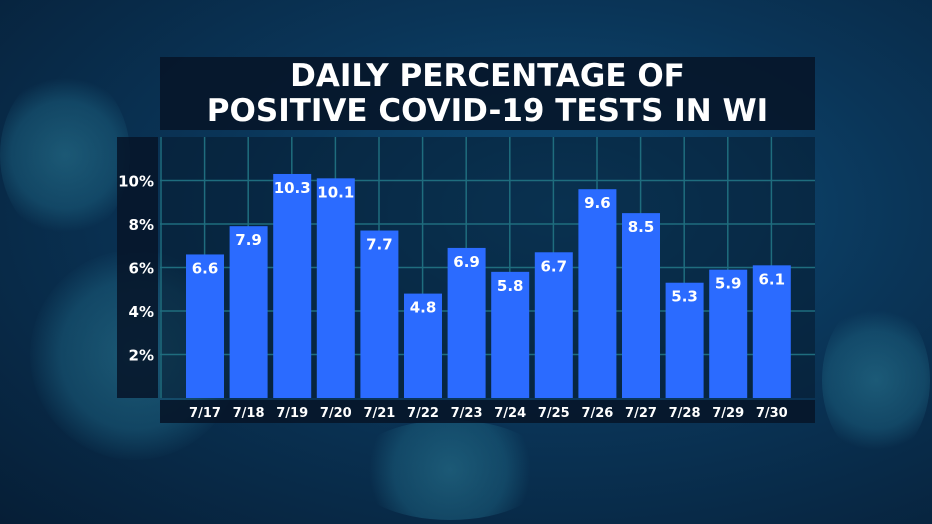  Describe the element at coordinates (487, 111) in the screenshot. I see `title-line-2: POSITIVE COVID-19 TESTS IN WI` at that location.